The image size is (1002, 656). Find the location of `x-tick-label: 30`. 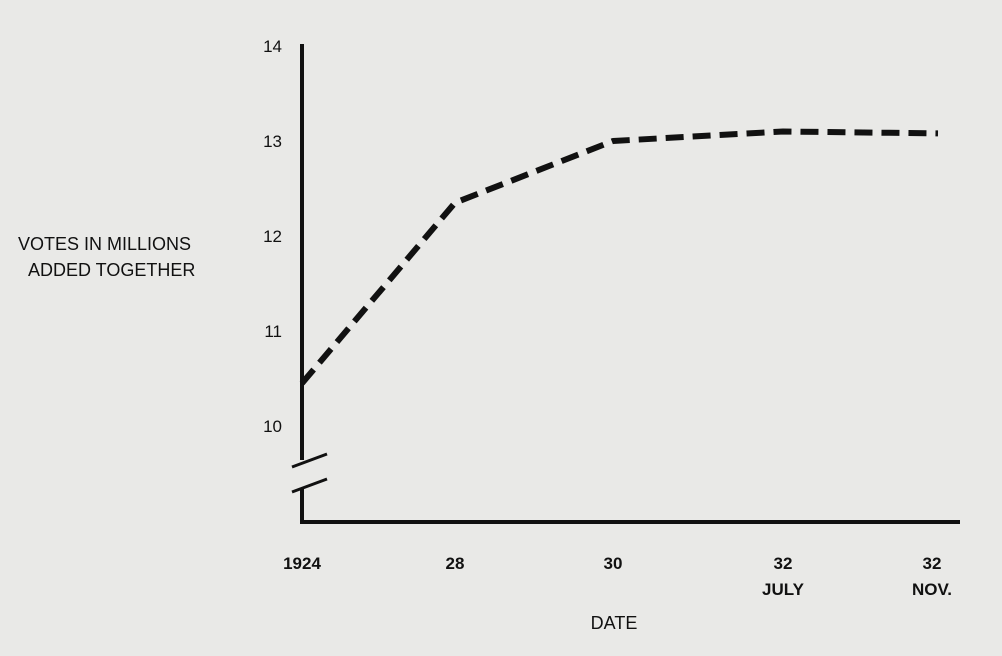

x-tick-label: 30 is located at coordinates (613, 563).